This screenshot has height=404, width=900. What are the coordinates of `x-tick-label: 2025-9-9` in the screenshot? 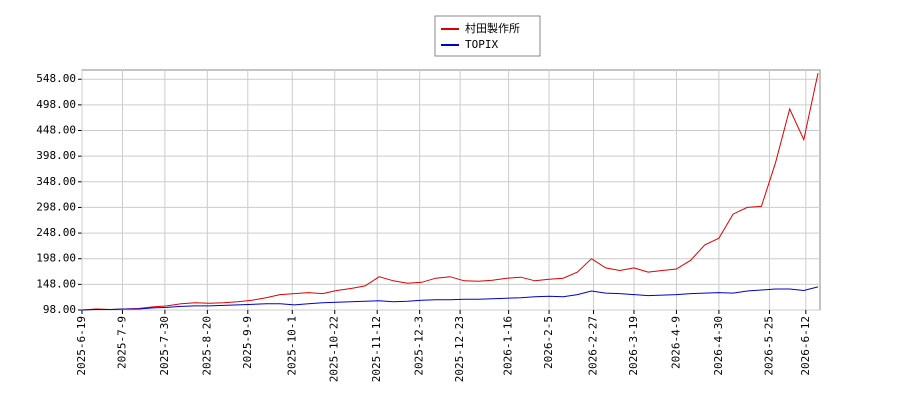 It's located at (247, 342).